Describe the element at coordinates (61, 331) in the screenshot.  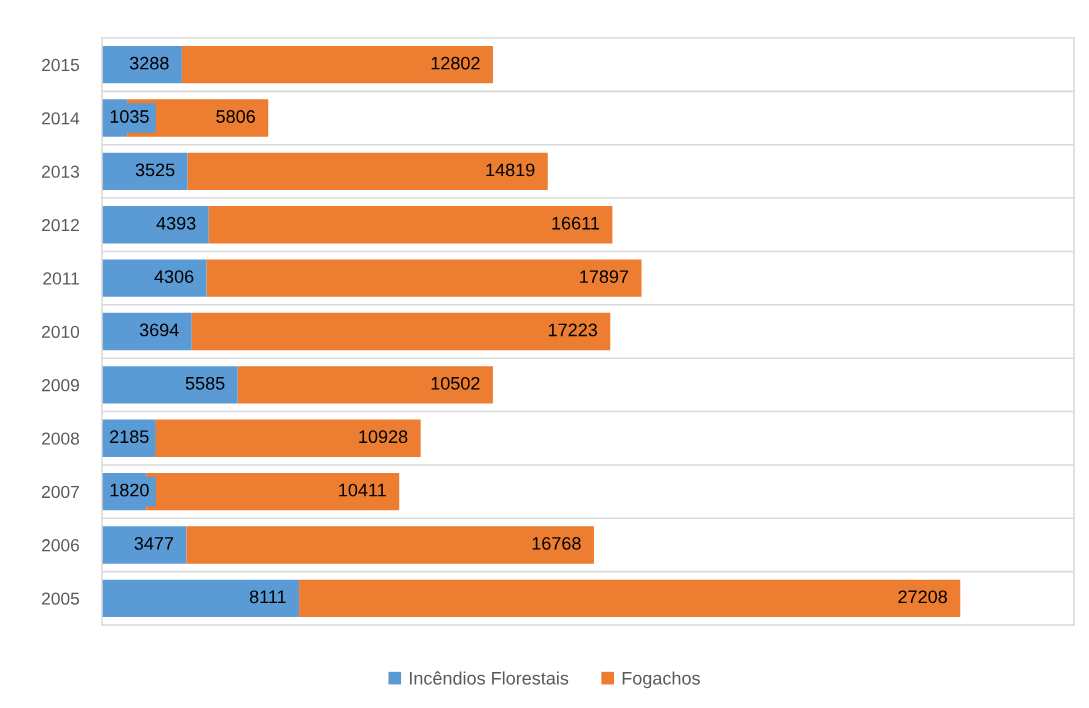
I see `y-tick-label: 2010` at that location.